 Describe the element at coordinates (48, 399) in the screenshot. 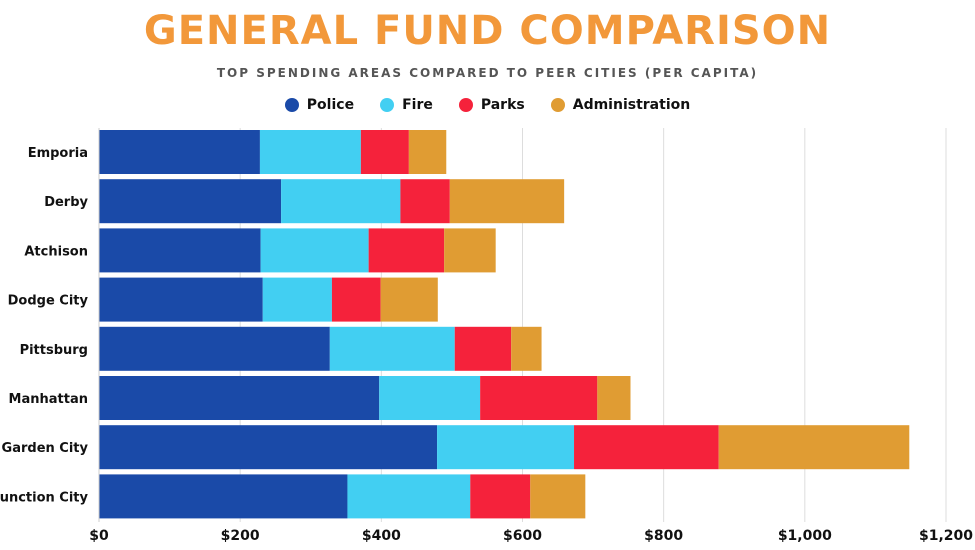

I see `category-label-manhattan: Manhattan` at that location.